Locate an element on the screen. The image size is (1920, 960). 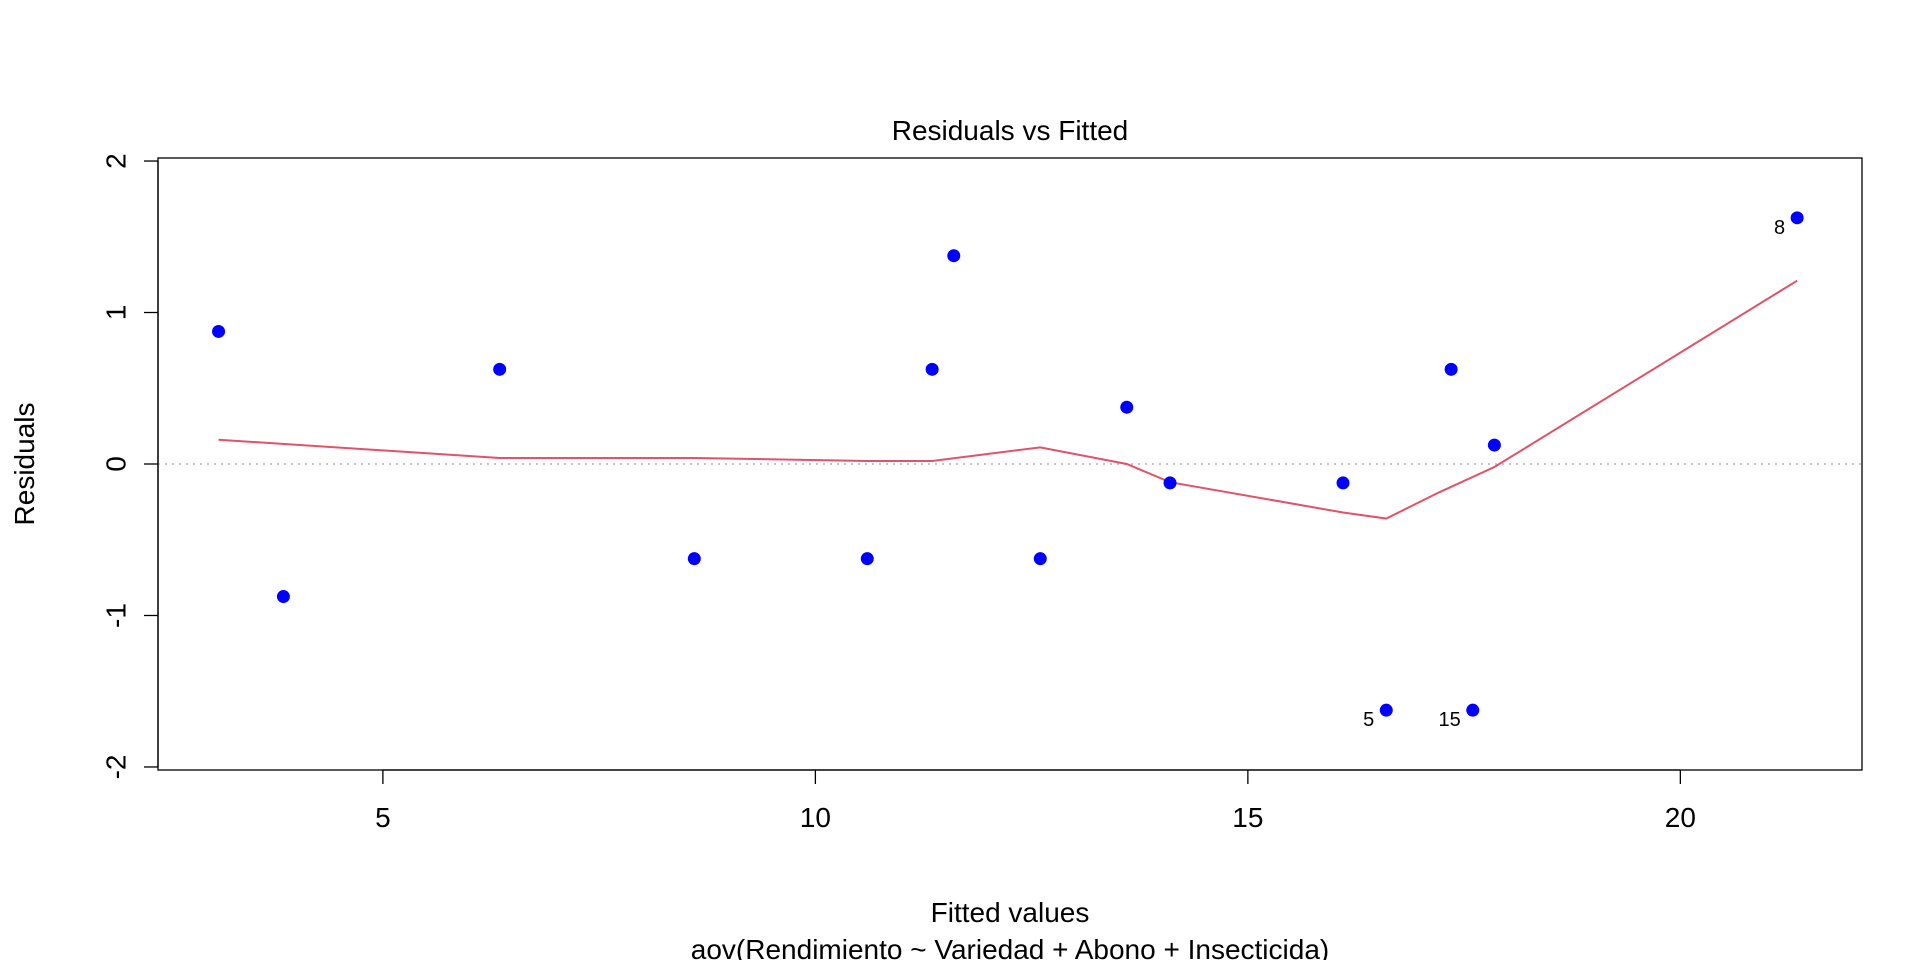
point-label: 8 is located at coordinates (1779, 228).